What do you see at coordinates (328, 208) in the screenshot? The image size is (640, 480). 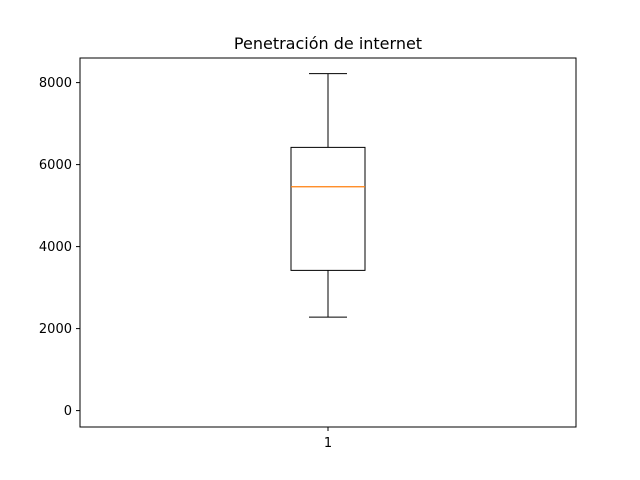 I see `box-iqr` at bounding box center [328, 208].